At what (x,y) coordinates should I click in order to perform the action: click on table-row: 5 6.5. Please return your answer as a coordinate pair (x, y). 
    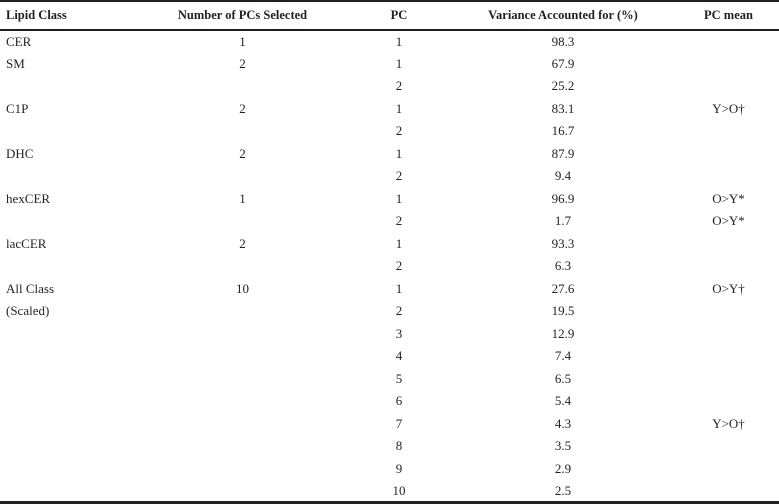
    Looking at the image, I should click on (389, 379).